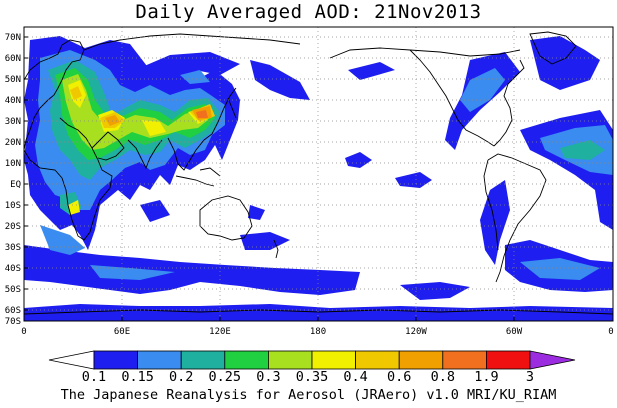 The width and height of the screenshot is (617, 408). I want to click on colorbar-label: 0.1, so click(94, 377).